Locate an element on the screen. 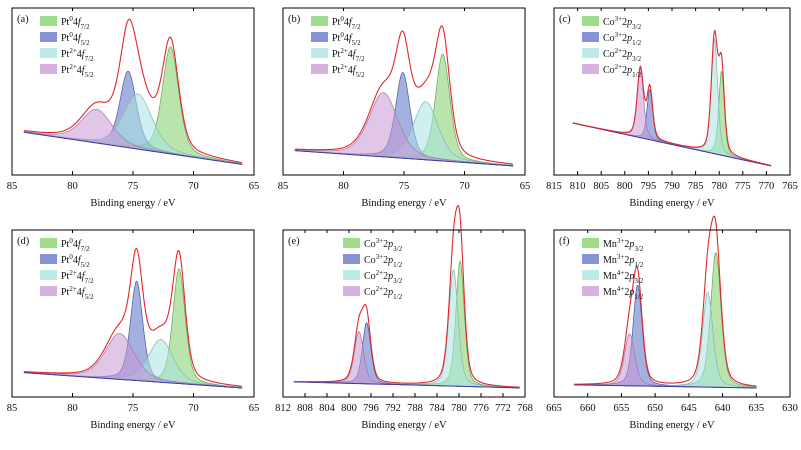 The height and width of the screenshot is (450, 801). x-tick-label: 776 is located at coordinates (481, 408).